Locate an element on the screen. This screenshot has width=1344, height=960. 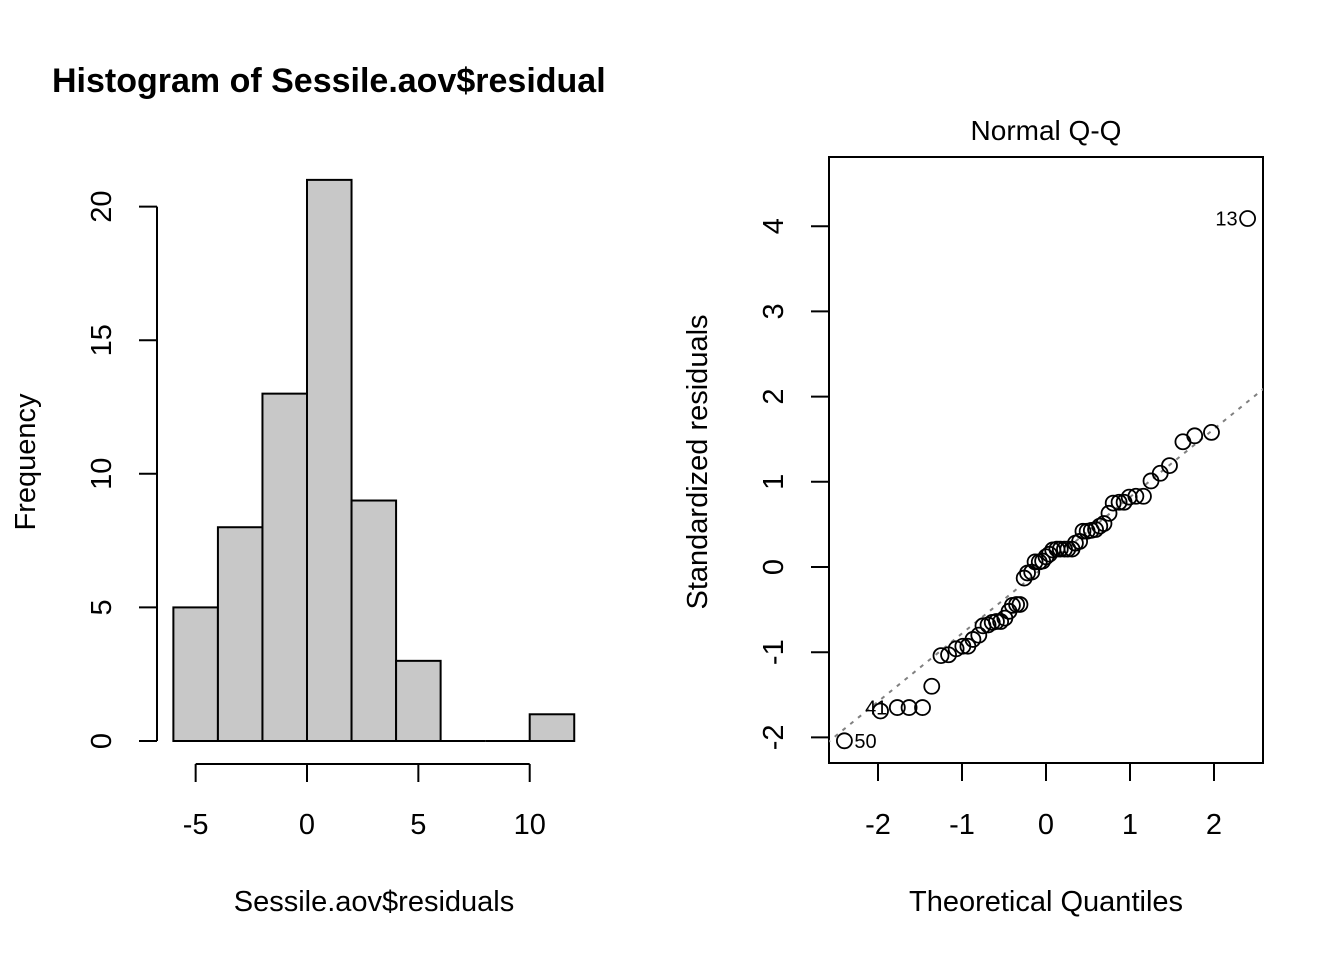
qq-y-axis: -2 -1 0 1 2 3 4 is located at coordinates (793, 484).